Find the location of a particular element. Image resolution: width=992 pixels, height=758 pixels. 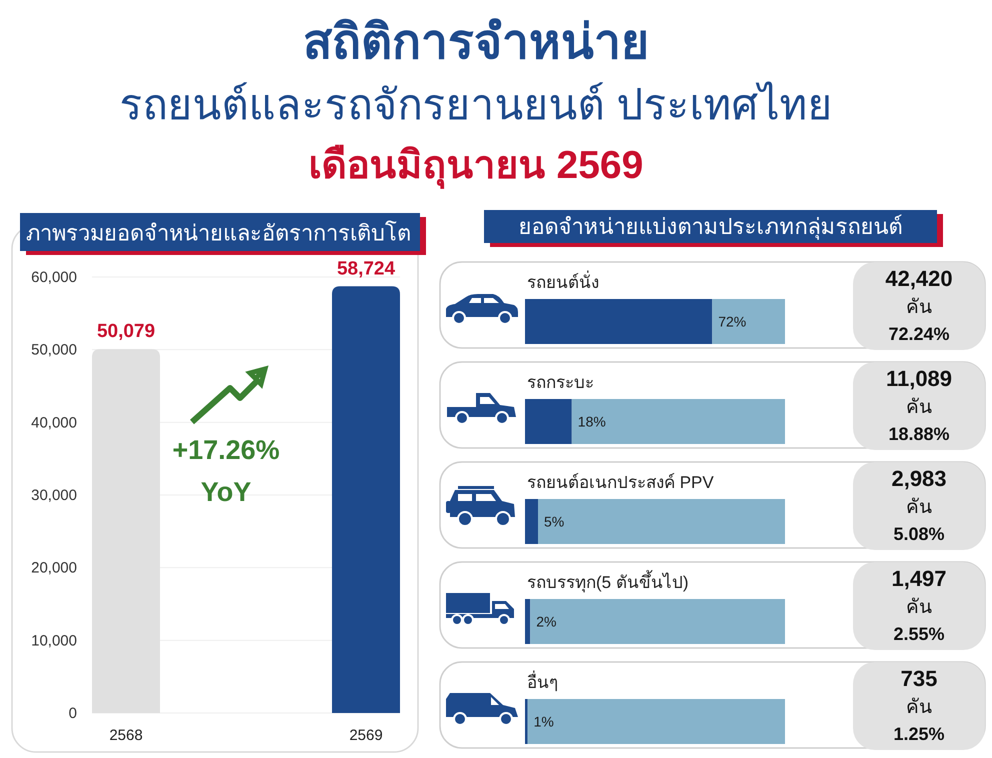

text: 11,089 คัน 18.88% is located at coordinates (919, 405).